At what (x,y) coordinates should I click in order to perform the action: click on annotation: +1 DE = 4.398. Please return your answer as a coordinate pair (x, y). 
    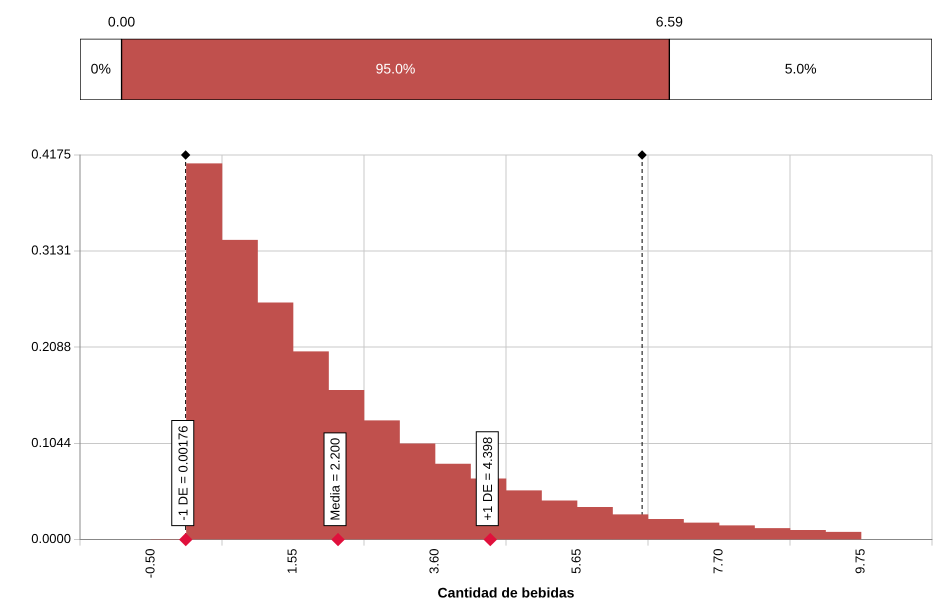
    Looking at the image, I should click on (487, 478).